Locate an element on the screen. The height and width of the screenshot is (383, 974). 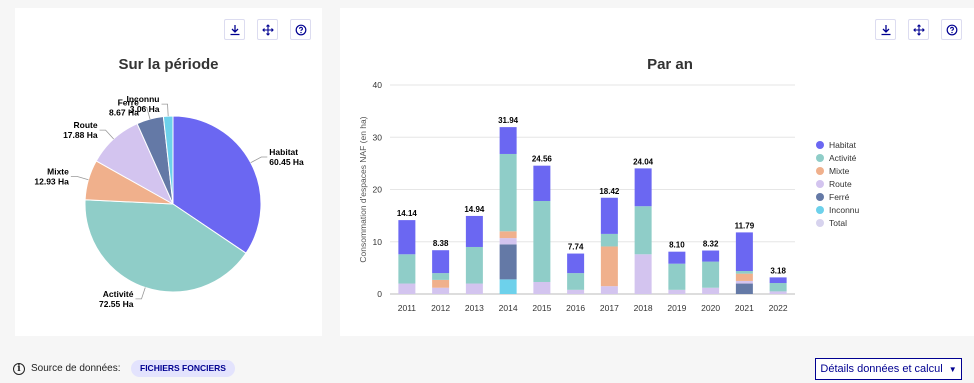
x-tick-label: 2018 is located at coordinates (643, 308).